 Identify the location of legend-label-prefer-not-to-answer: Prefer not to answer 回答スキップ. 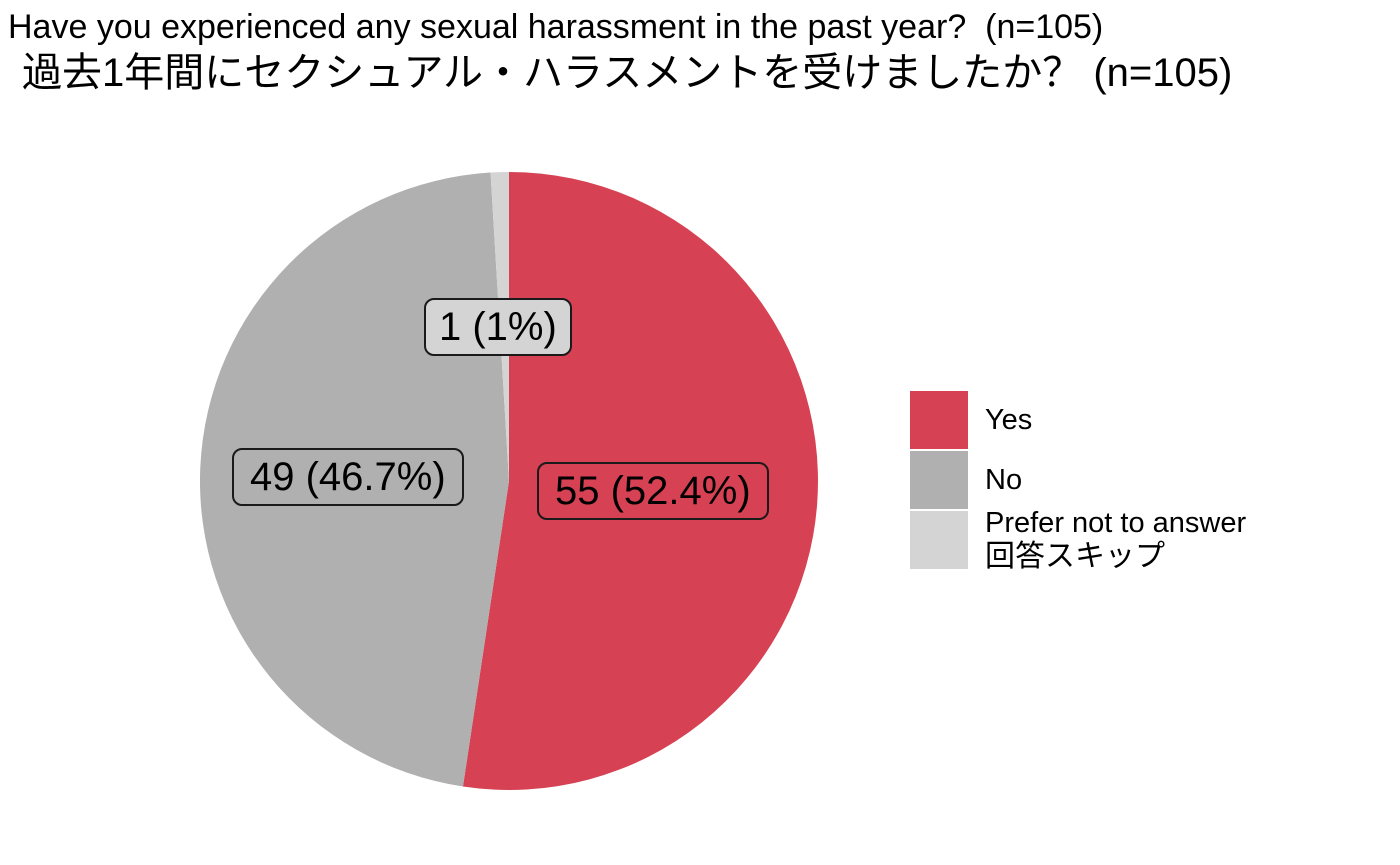
(1115, 540).